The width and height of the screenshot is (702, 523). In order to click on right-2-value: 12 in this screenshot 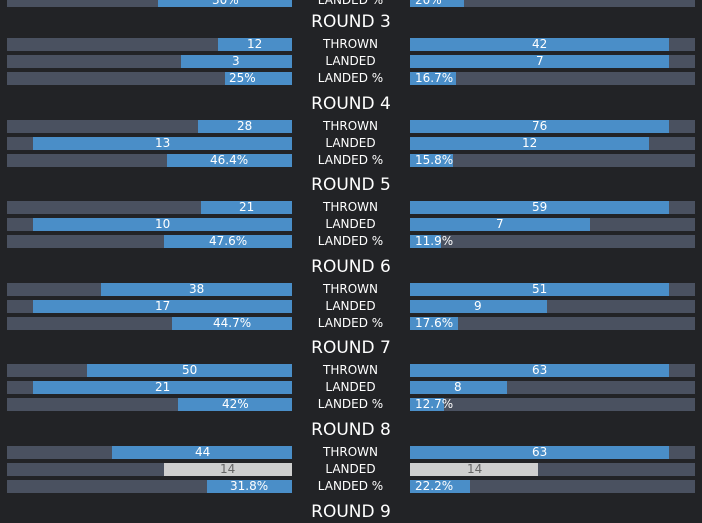, I will do `click(530, 143)`.